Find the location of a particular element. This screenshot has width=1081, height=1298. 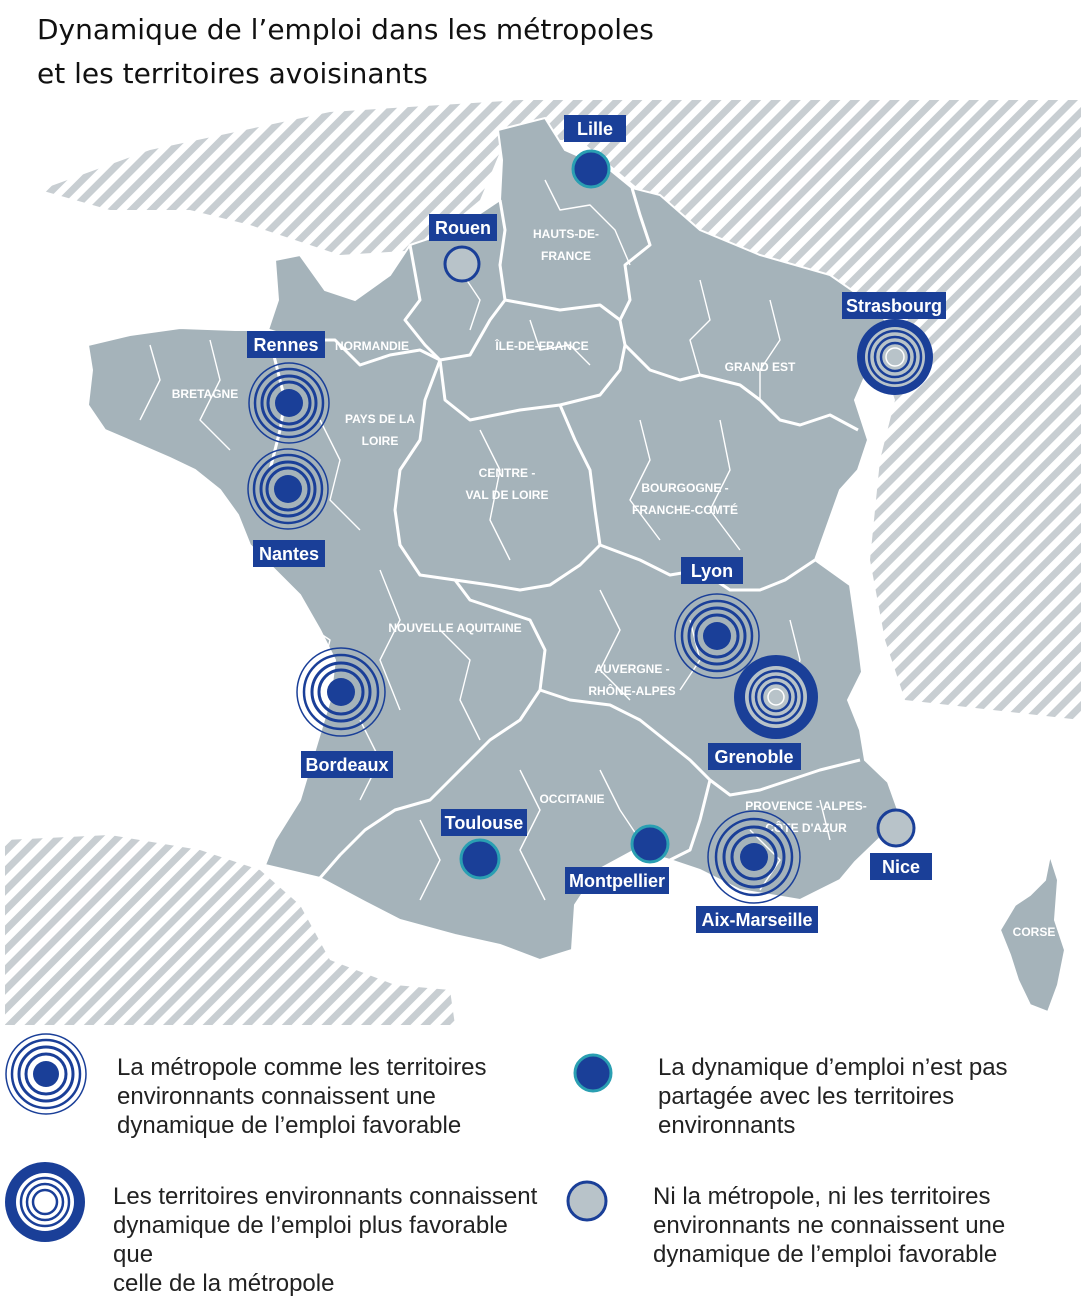

city-label-nice: Nice is located at coordinates (901, 866).